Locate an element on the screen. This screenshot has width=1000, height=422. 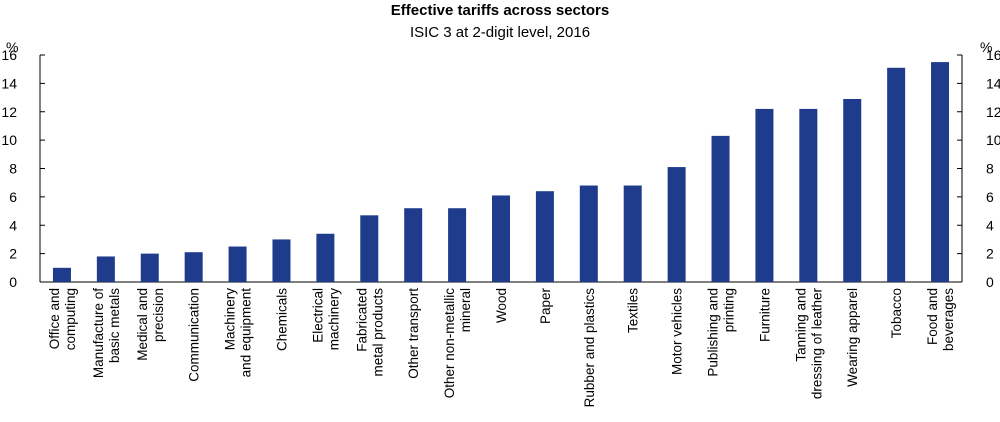
x-tick-label-line: Other non-metallic is located at coordinates (449, 343).